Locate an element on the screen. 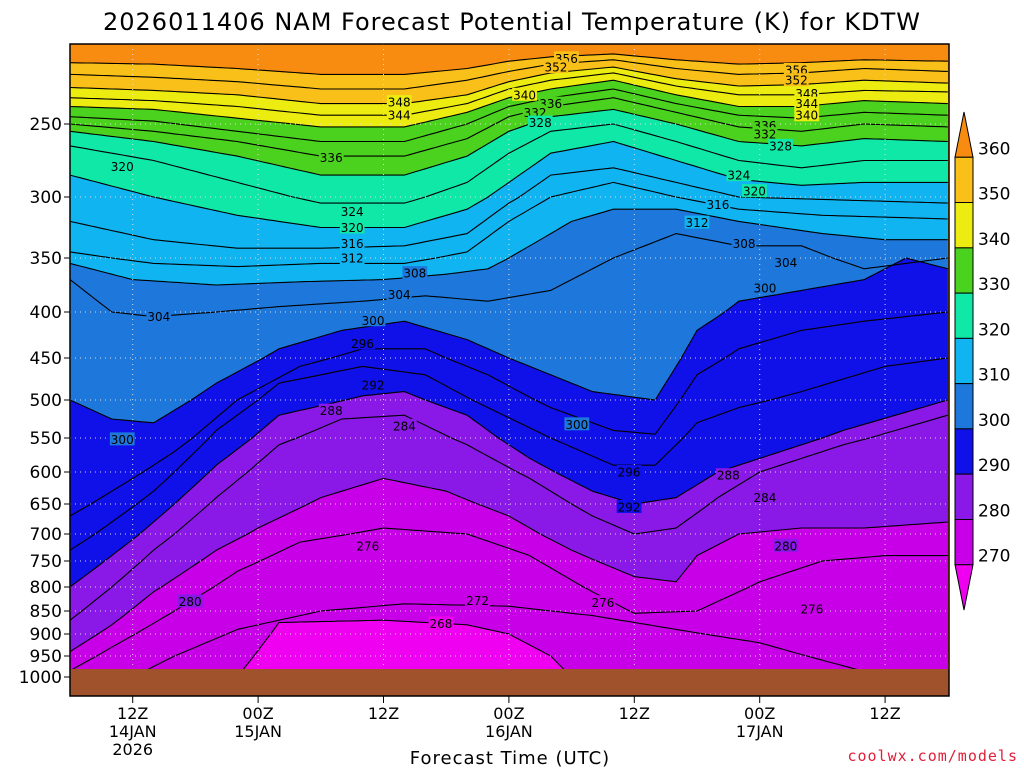 Image resolution: width=1024 pixels, height=768 pixels. contour-label: 320 is located at coordinates (122, 167).